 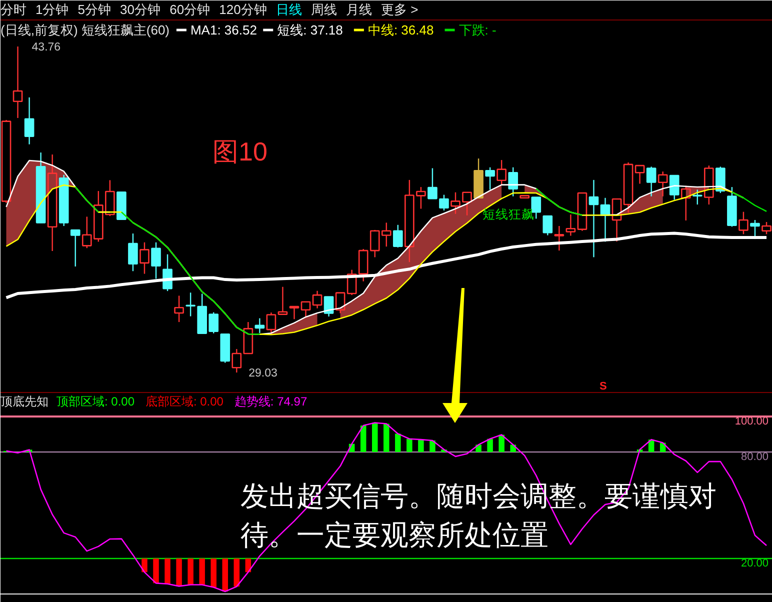 What do you see at coordinates (140, 9) in the screenshot?
I see `text: 30分钟` at bounding box center [140, 9].